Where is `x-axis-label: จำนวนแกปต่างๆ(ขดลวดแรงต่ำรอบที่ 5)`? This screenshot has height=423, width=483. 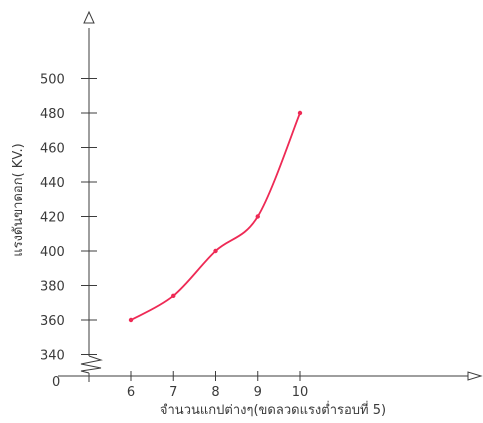 x-axis-label: จำนวนแกปต่างๆ(ขดลวดแรงต่ำรอบที่ 5) is located at coordinates (273, 409).